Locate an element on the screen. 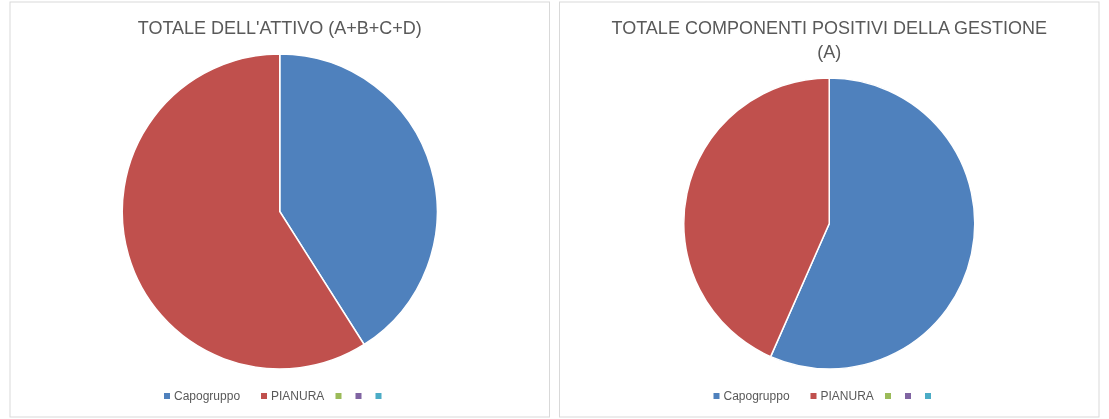 This screenshot has width=1109, height=419. chart-title: TOTALE DELL'ATTIVO (A+B+C+D) is located at coordinates (279, 28).